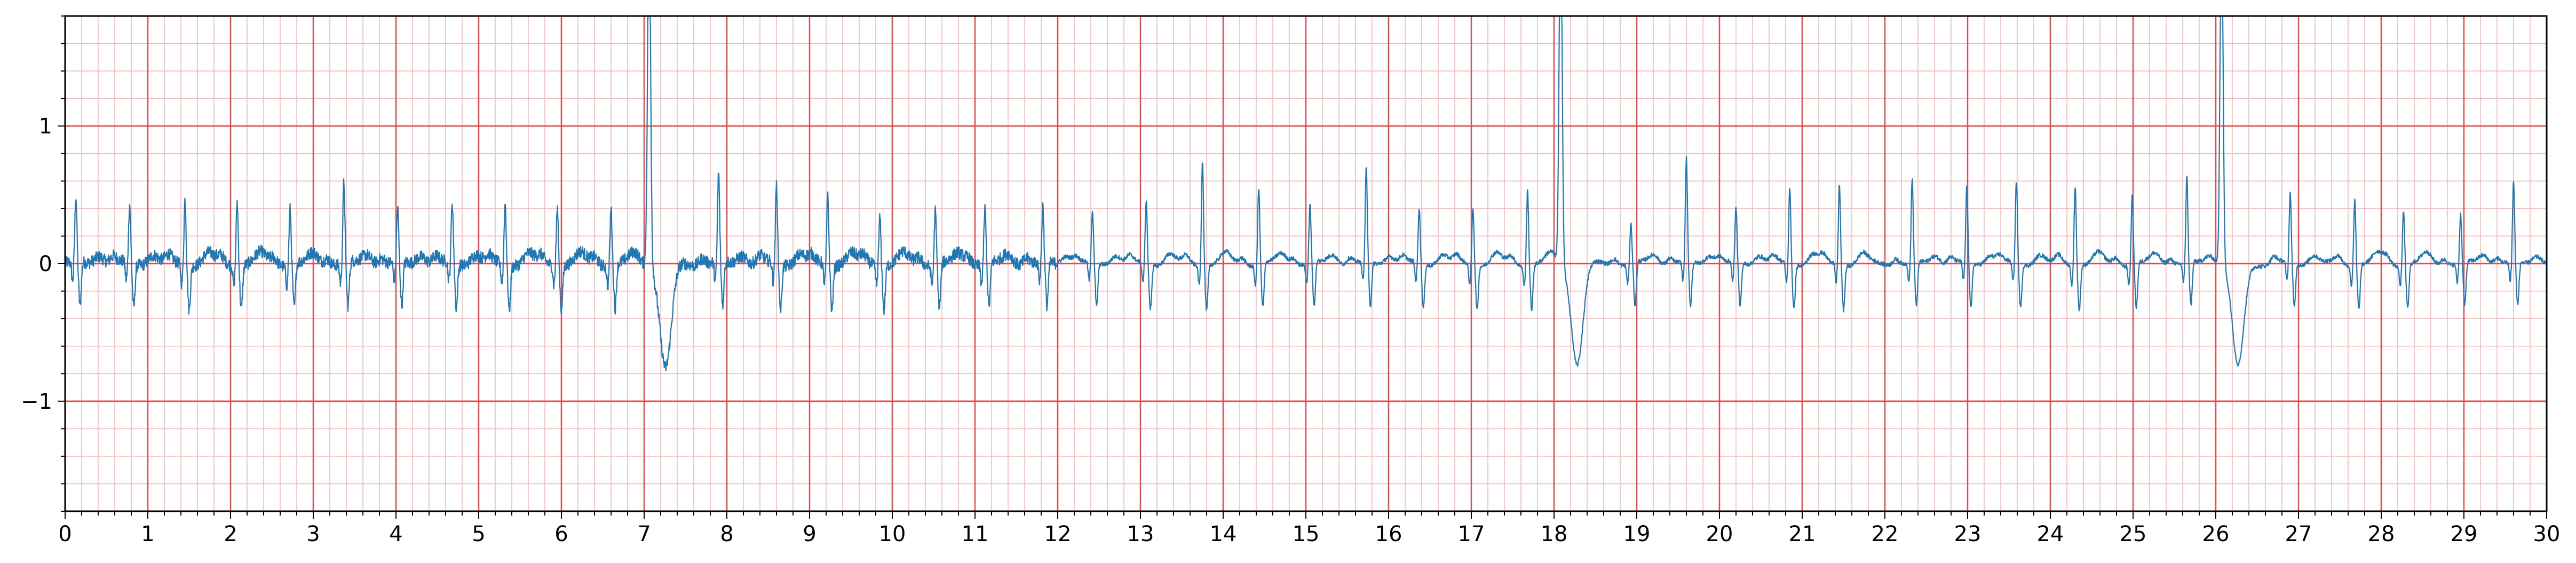 This screenshot has width=2576, height=563. What do you see at coordinates (1554, 534) in the screenshot?
I see `x-tick-label: 18` at bounding box center [1554, 534].